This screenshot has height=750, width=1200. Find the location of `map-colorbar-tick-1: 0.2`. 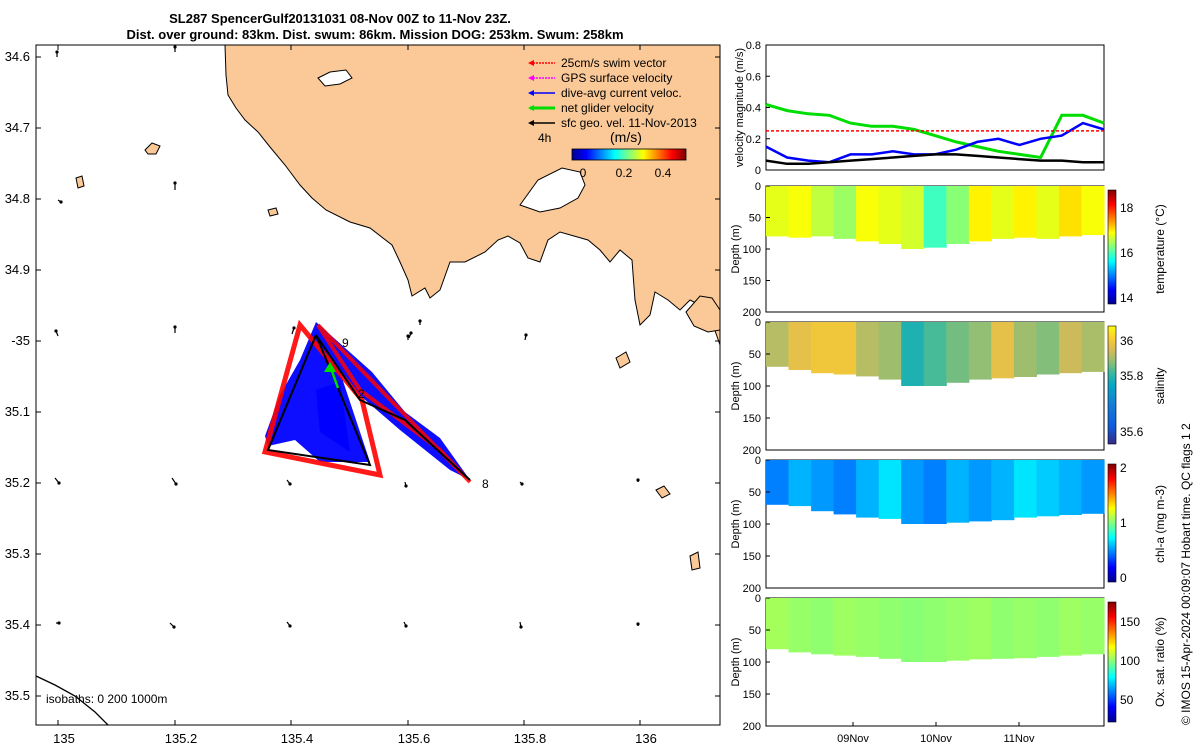

map-colorbar-tick-1: 0.2 is located at coordinates (624, 173).